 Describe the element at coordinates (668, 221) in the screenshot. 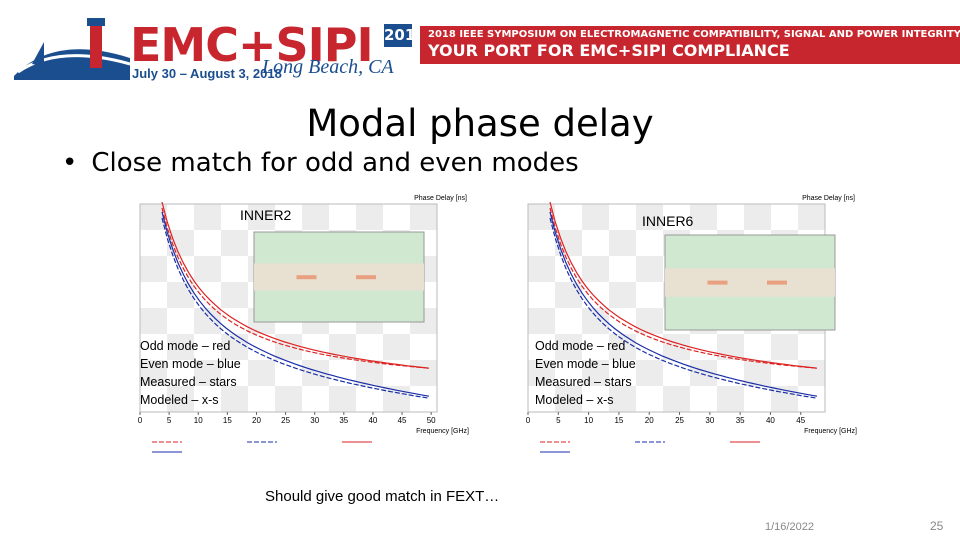

I see `panel-label: INNER6` at that location.